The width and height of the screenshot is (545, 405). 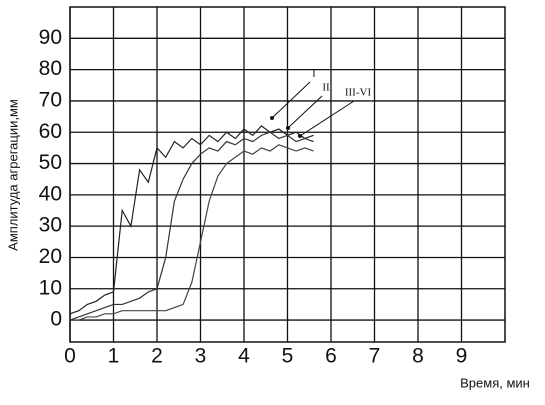 What do you see at coordinates (244, 356) in the screenshot?
I see `x-tick-label: 4` at bounding box center [244, 356].